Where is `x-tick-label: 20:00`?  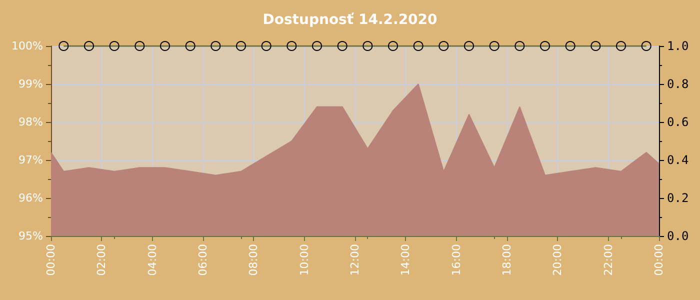 x-tick-label: 20:00 is located at coordinates (557, 260).